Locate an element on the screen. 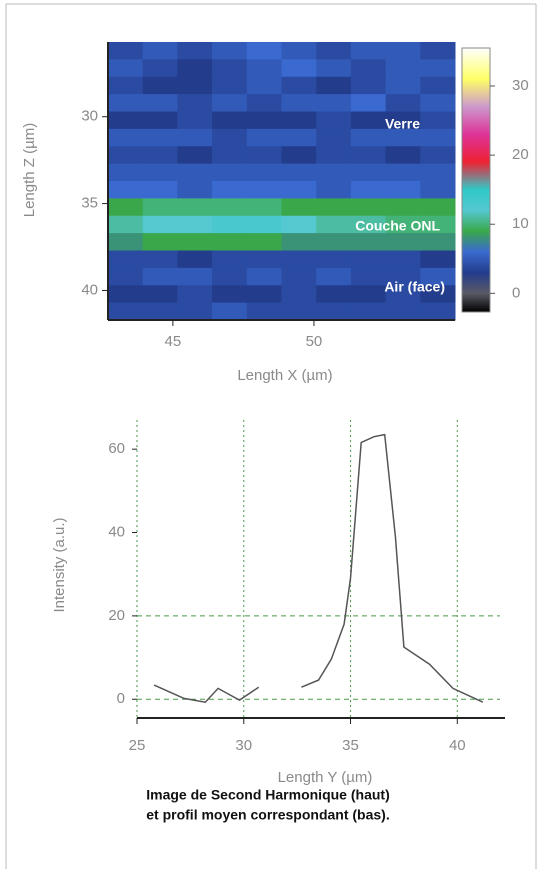 The height and width of the screenshot is (869, 542). x-axis-label: Length X (µm) is located at coordinates (284, 375).